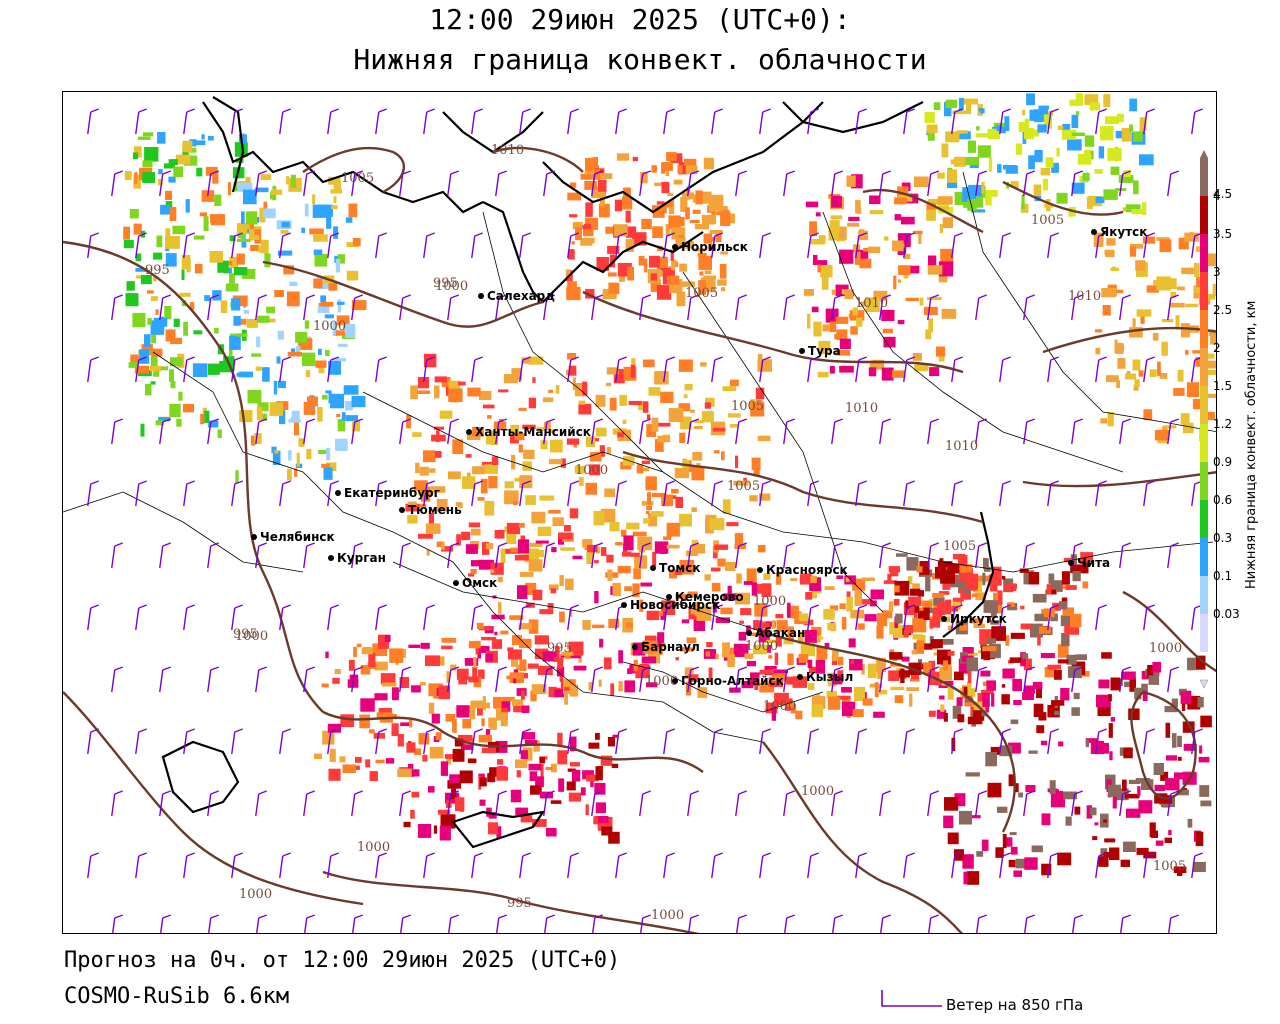  What do you see at coordinates (1222, 462) in the screenshot?
I see `legend-value: 0.9` at bounding box center [1222, 462].